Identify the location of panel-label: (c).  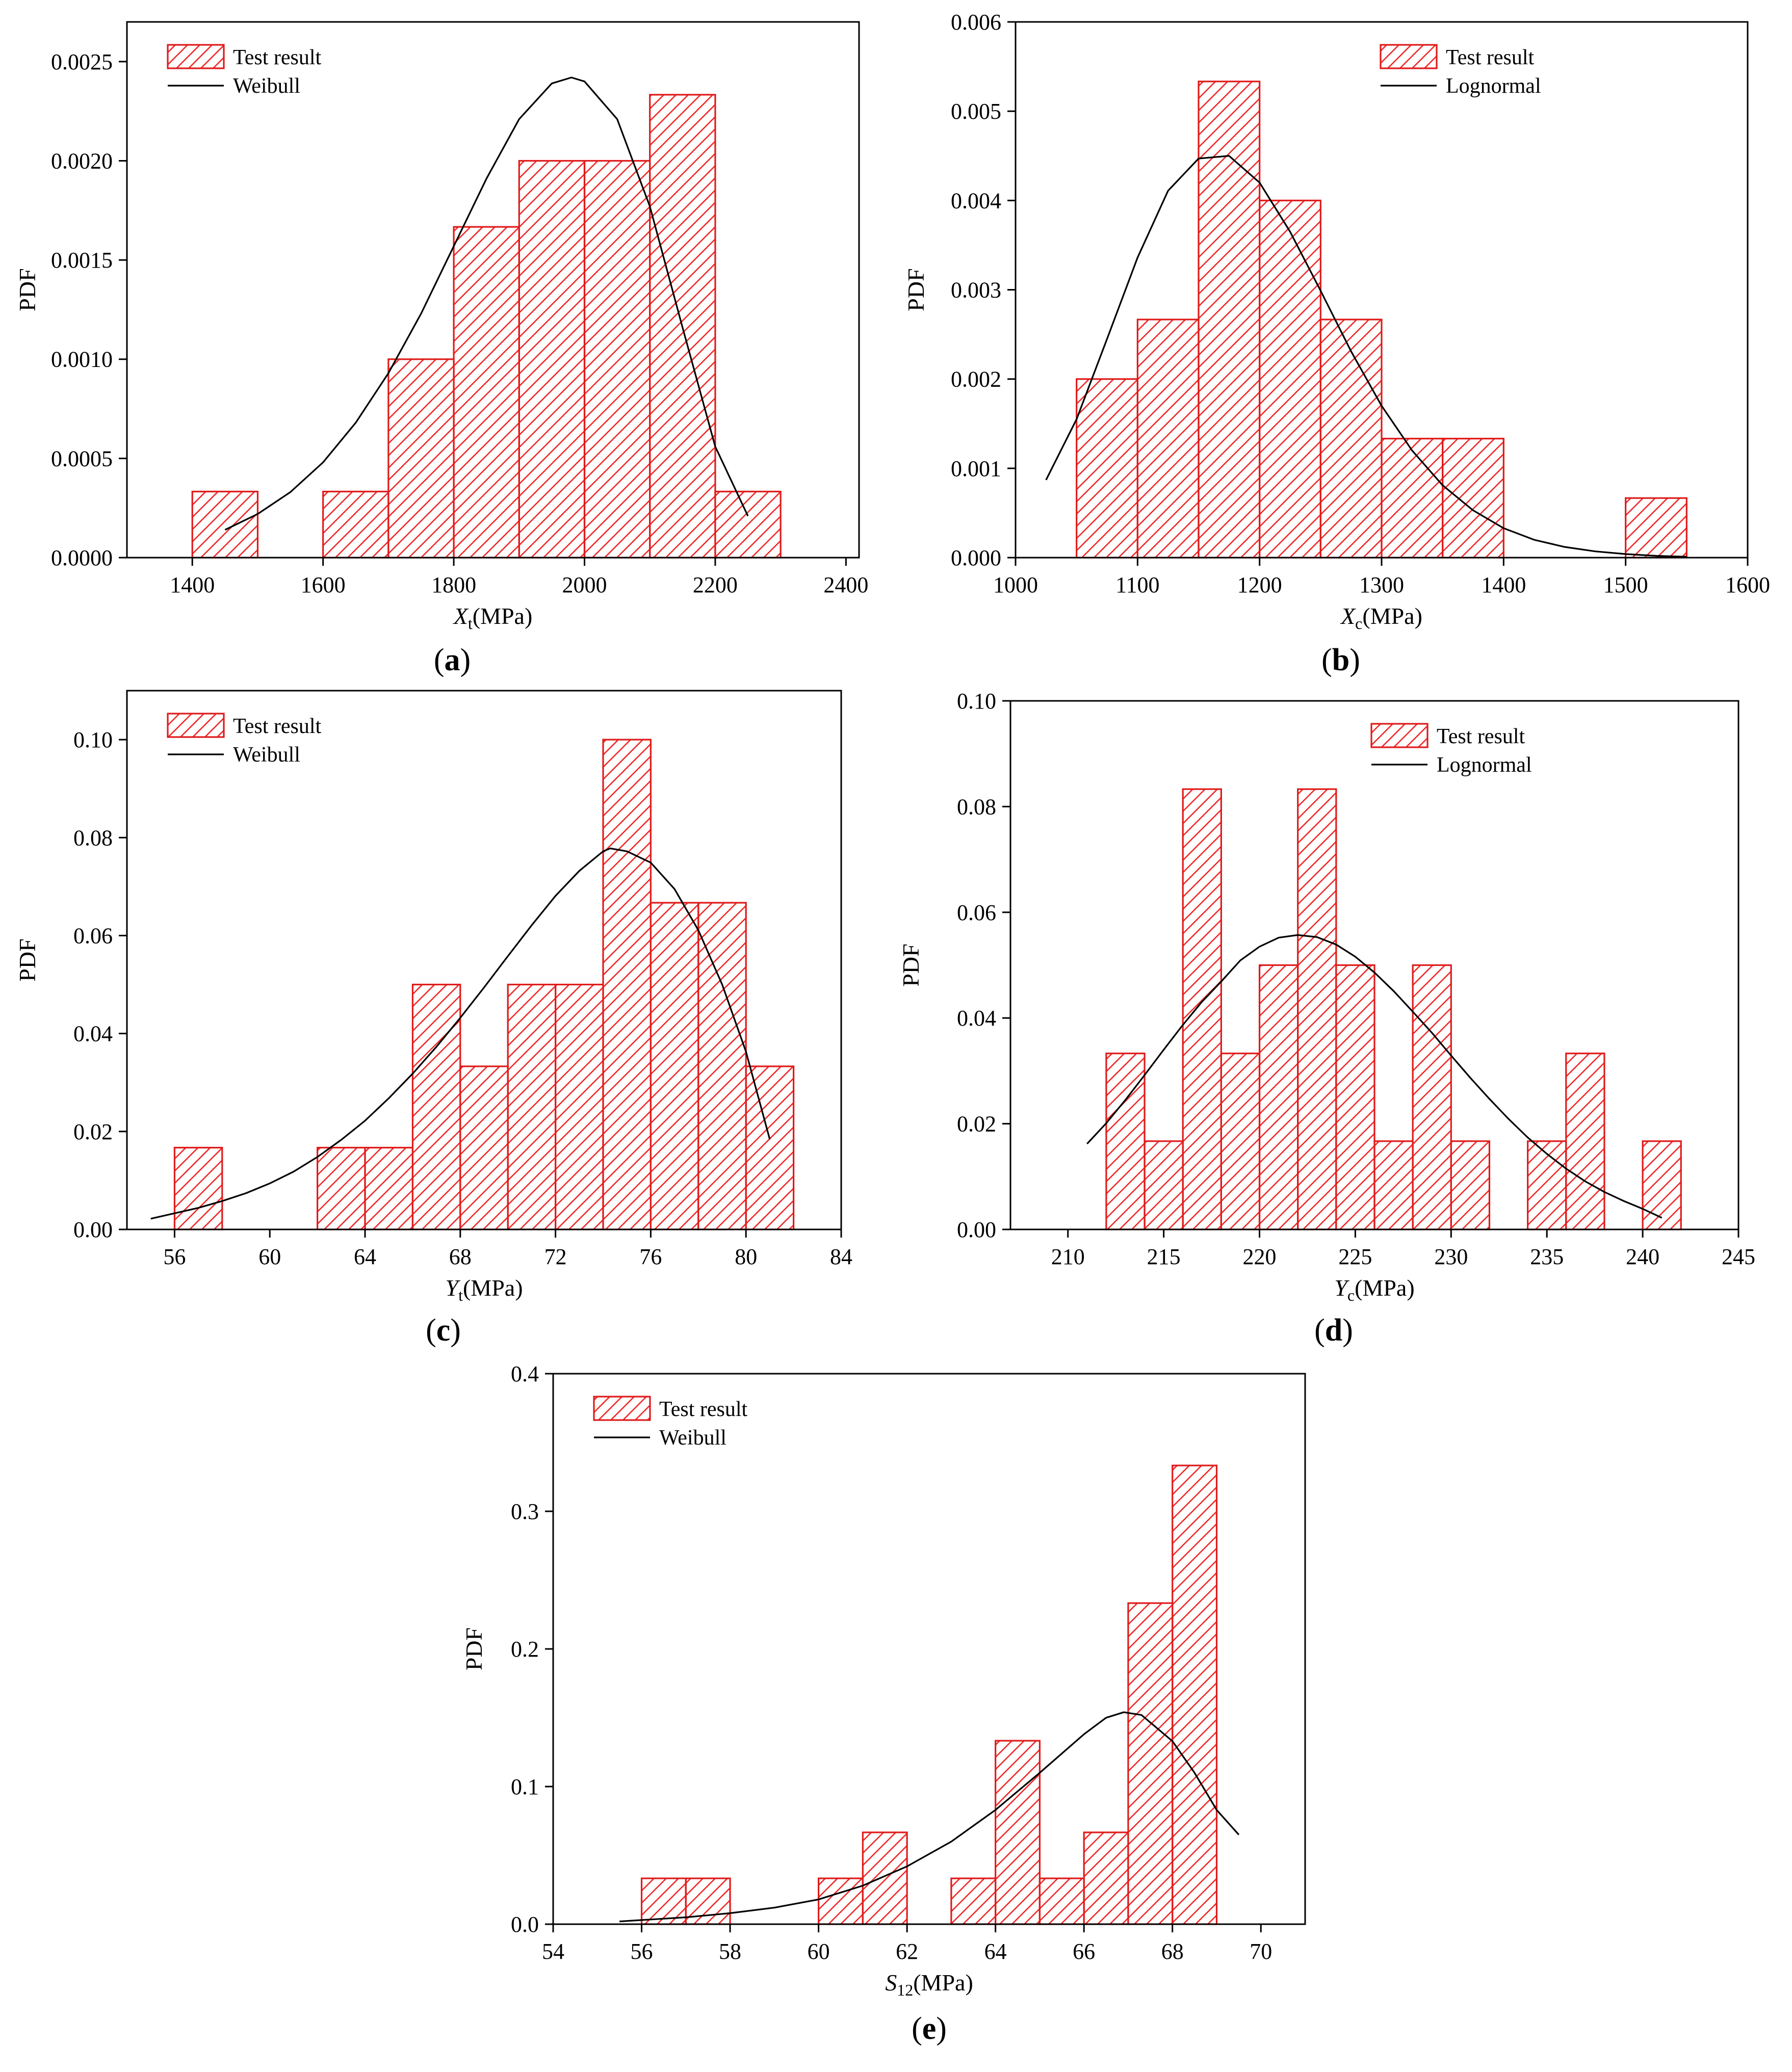
(443, 1330).